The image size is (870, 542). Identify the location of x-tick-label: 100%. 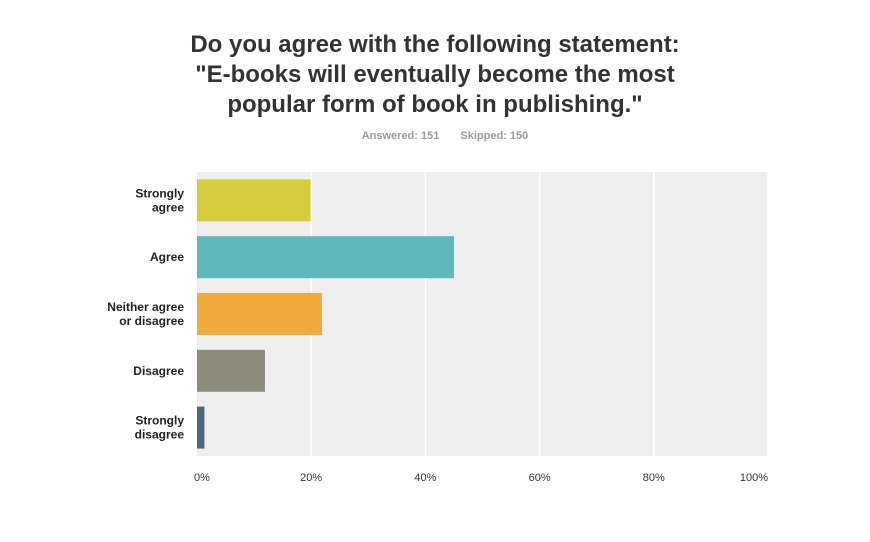
(754, 478).